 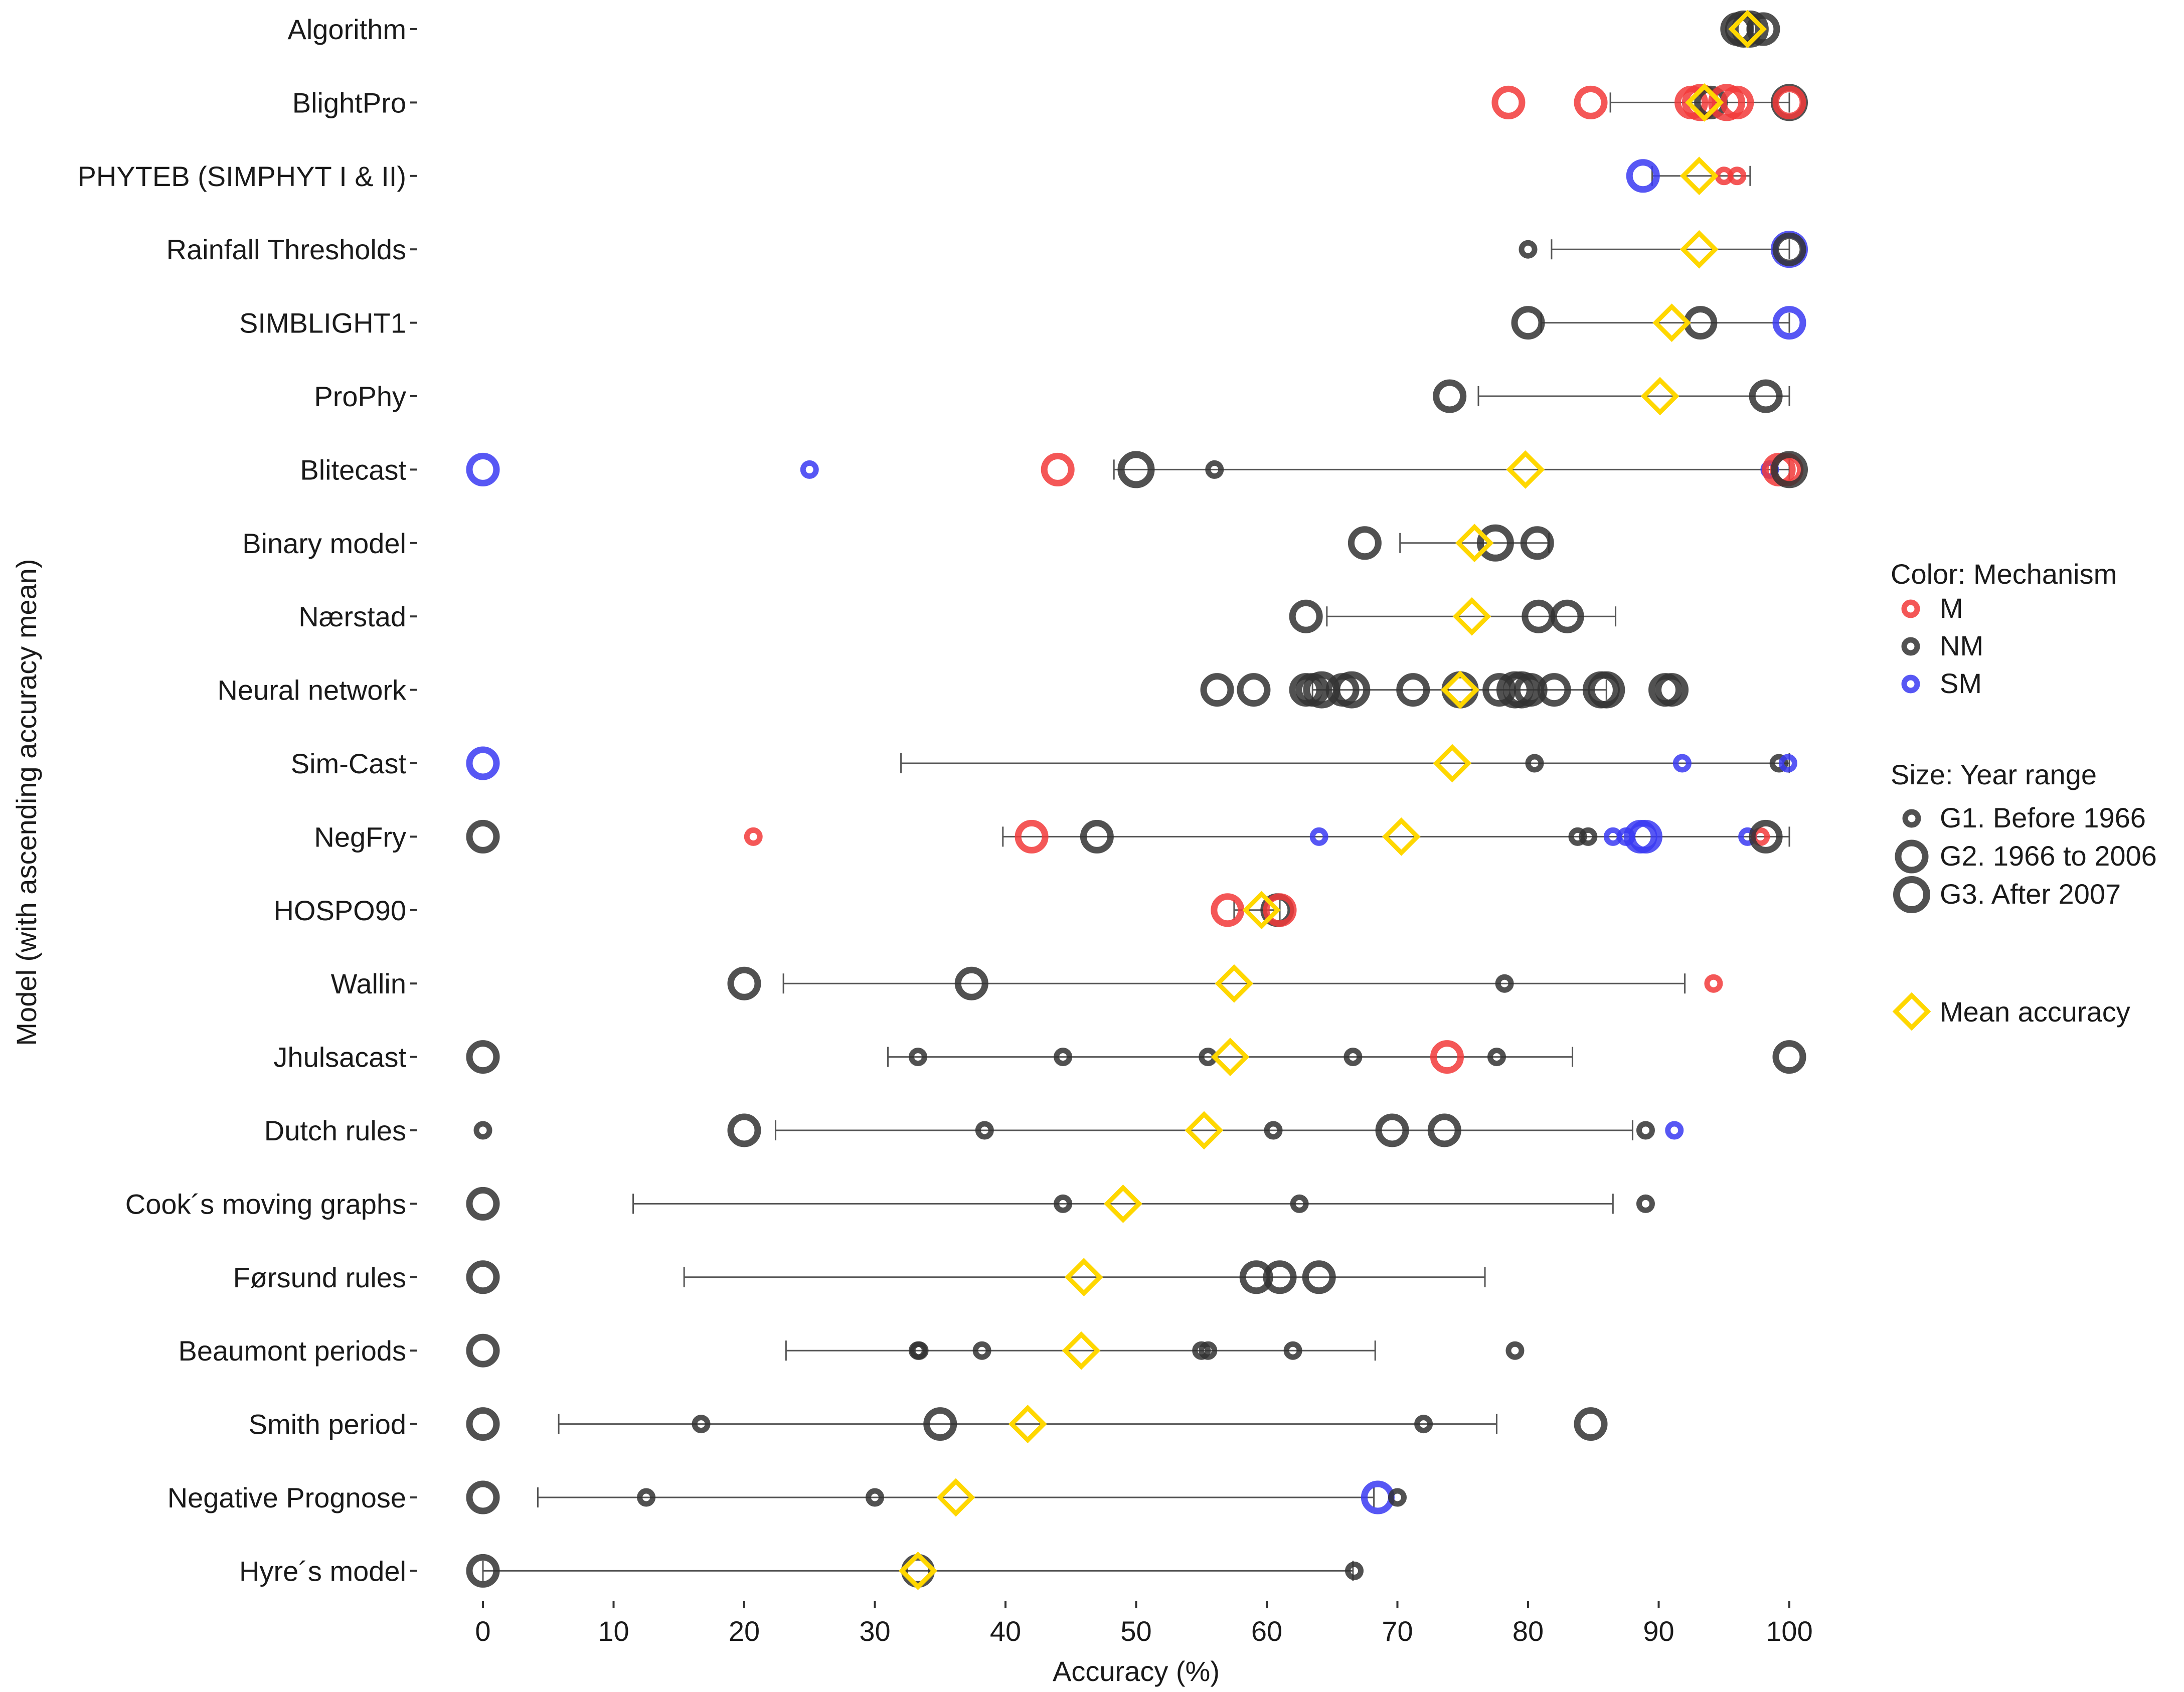 I want to click on legend-color-label: NM, so click(x=1961, y=645).